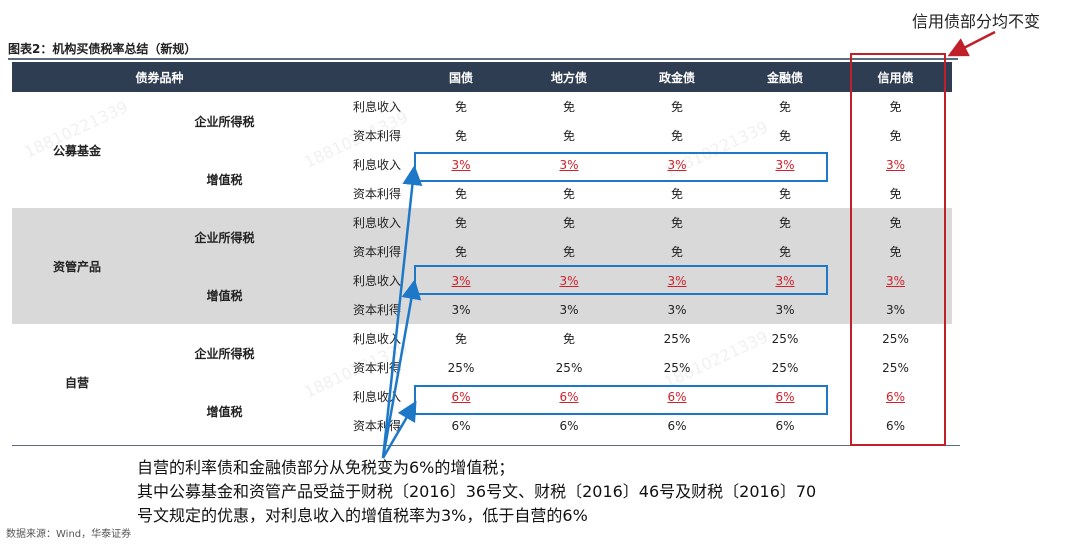  What do you see at coordinates (971, 43) in the screenshot?
I see `arrow-to-credit-column` at bounding box center [971, 43].